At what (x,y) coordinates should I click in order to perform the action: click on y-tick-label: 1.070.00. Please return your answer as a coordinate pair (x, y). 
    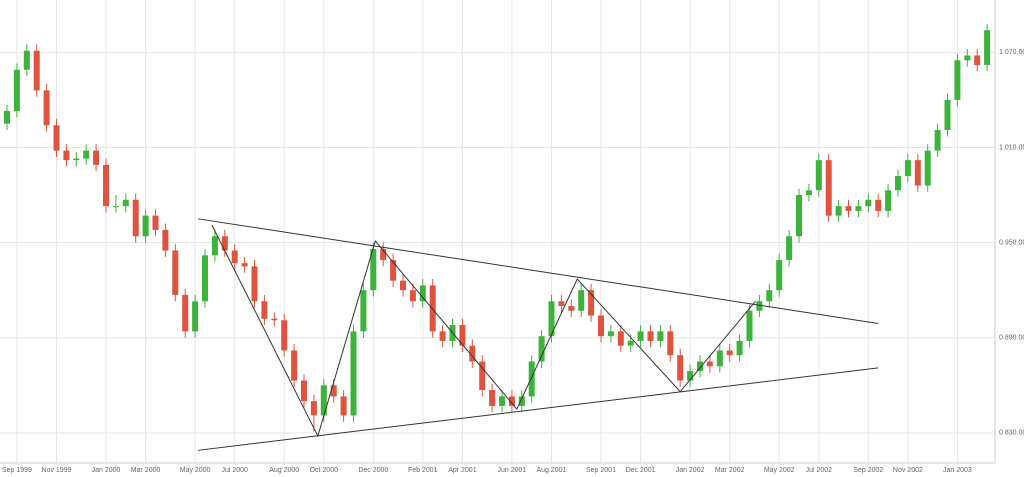
    Looking at the image, I should click on (1011, 52).